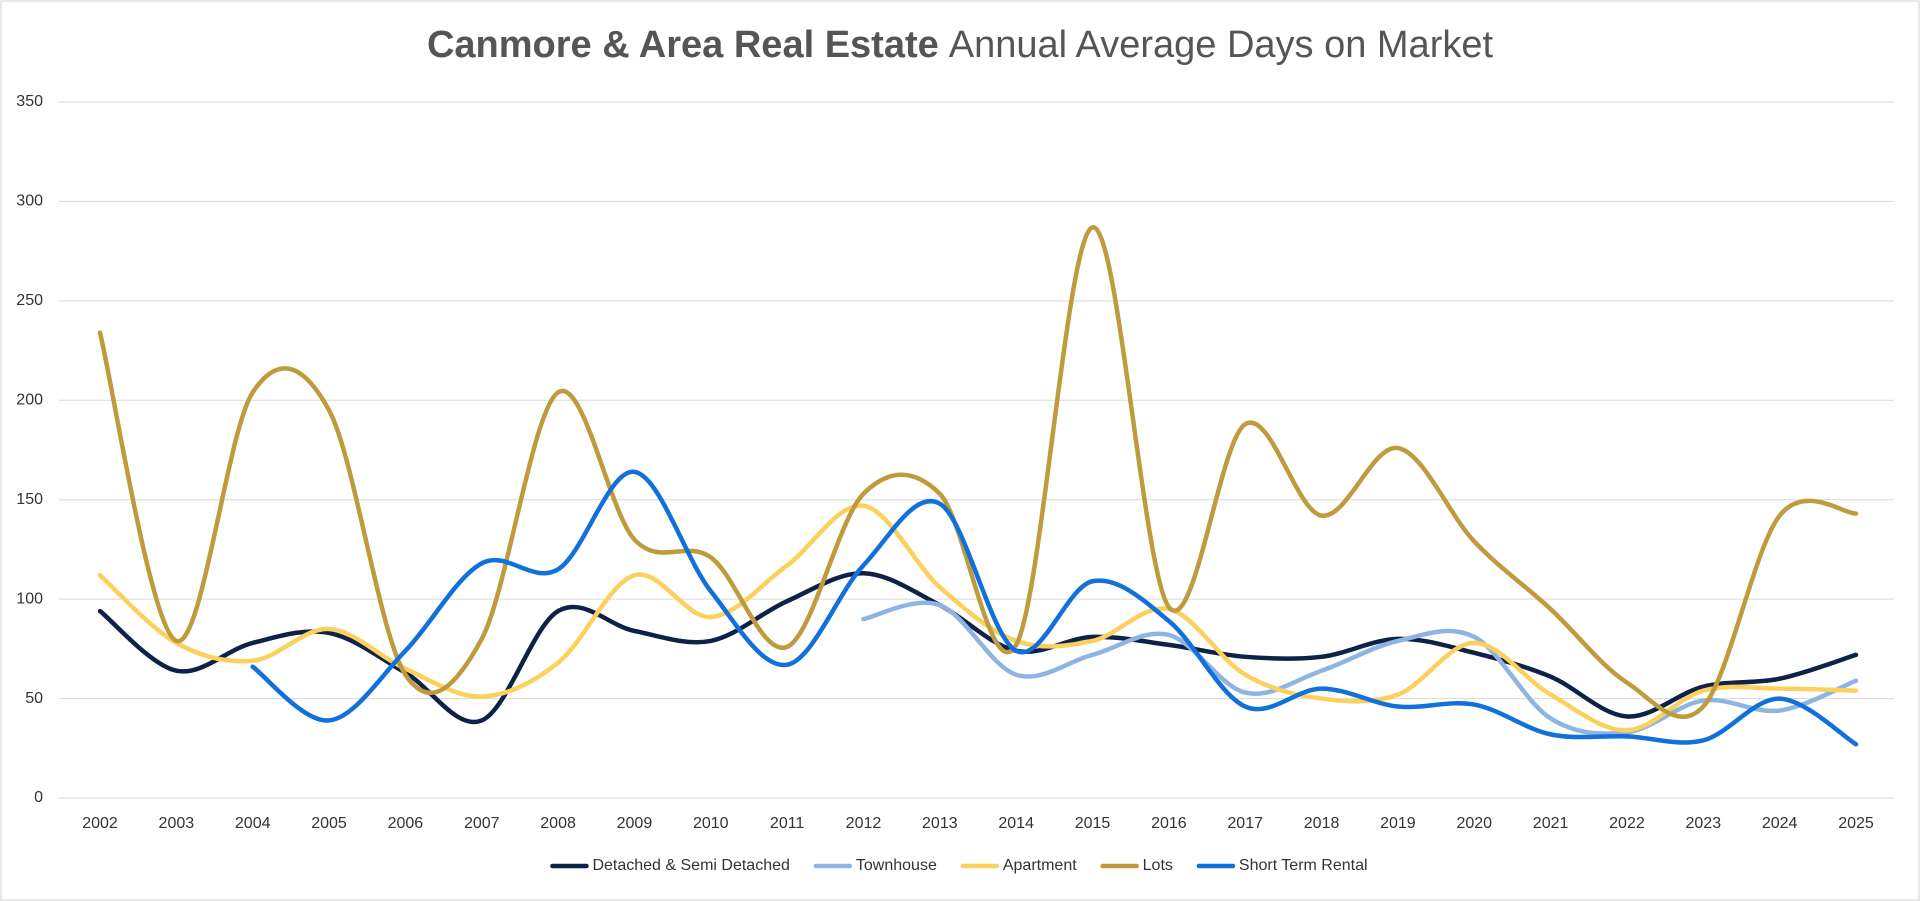 The height and width of the screenshot is (901, 1920). What do you see at coordinates (1780, 823) in the screenshot?
I see `x-tick-label: 2024` at bounding box center [1780, 823].